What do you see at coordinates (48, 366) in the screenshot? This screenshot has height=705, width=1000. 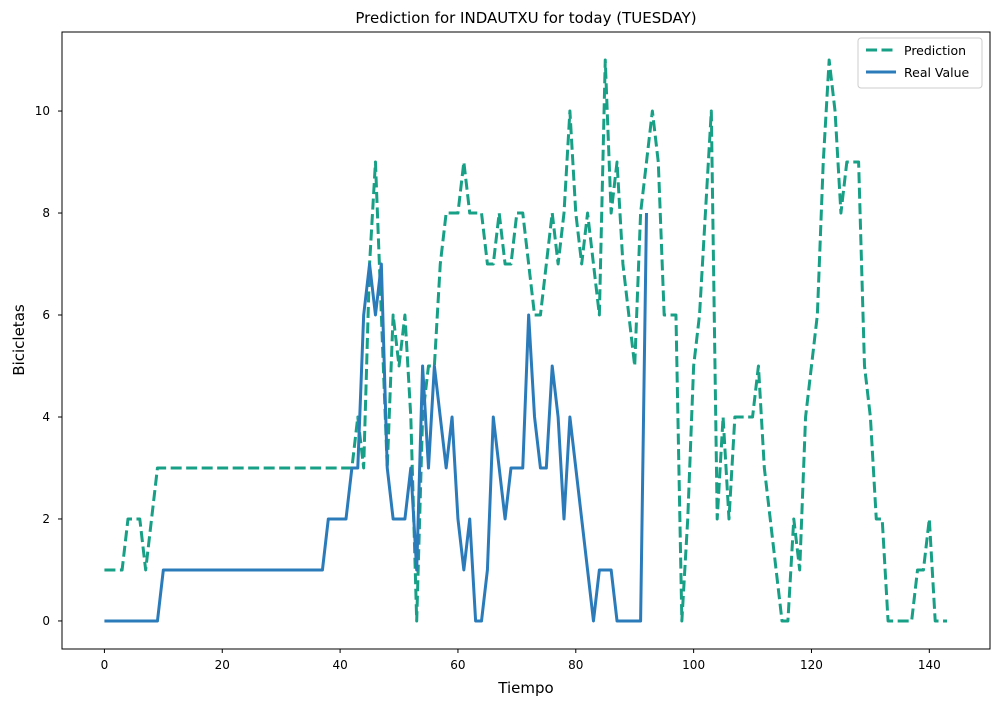 I see `y-axis: 0 2 4 6 8 10` at bounding box center [48, 366].